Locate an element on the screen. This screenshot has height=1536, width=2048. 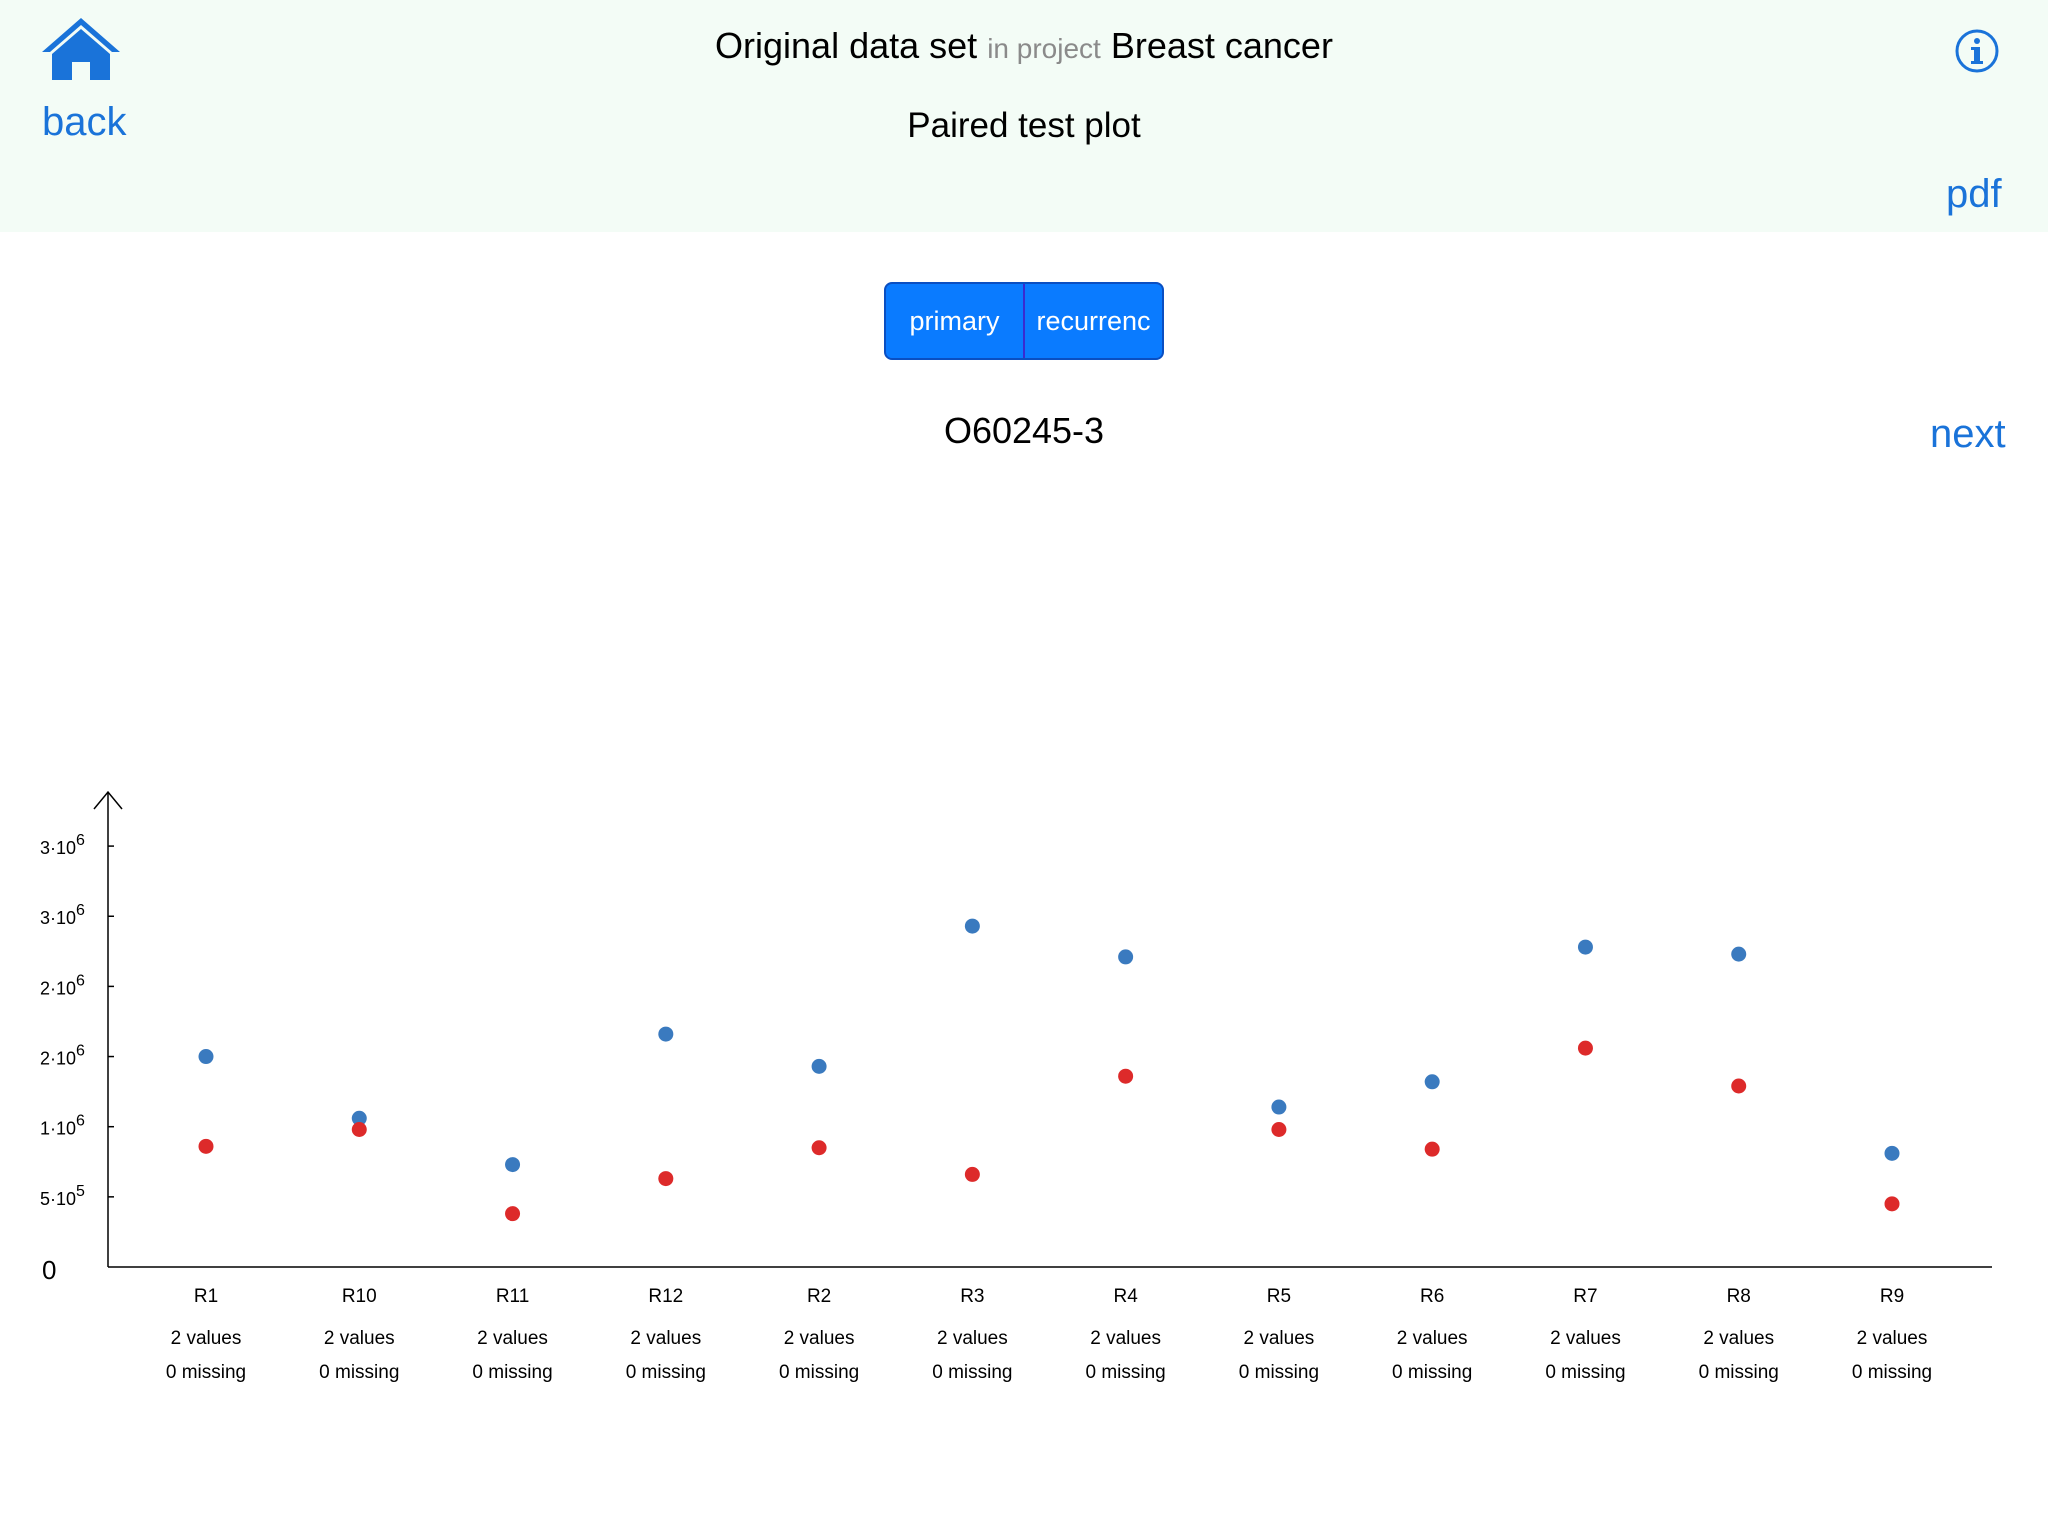
data-point-series-1-R3 is located at coordinates (972, 1174).